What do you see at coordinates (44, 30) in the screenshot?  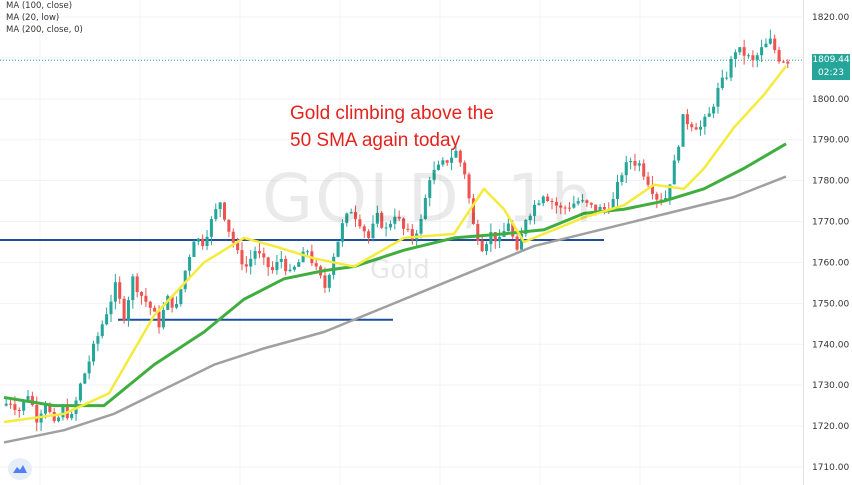 I see `legend-ma-200: MA (200, close, 0)` at bounding box center [44, 30].